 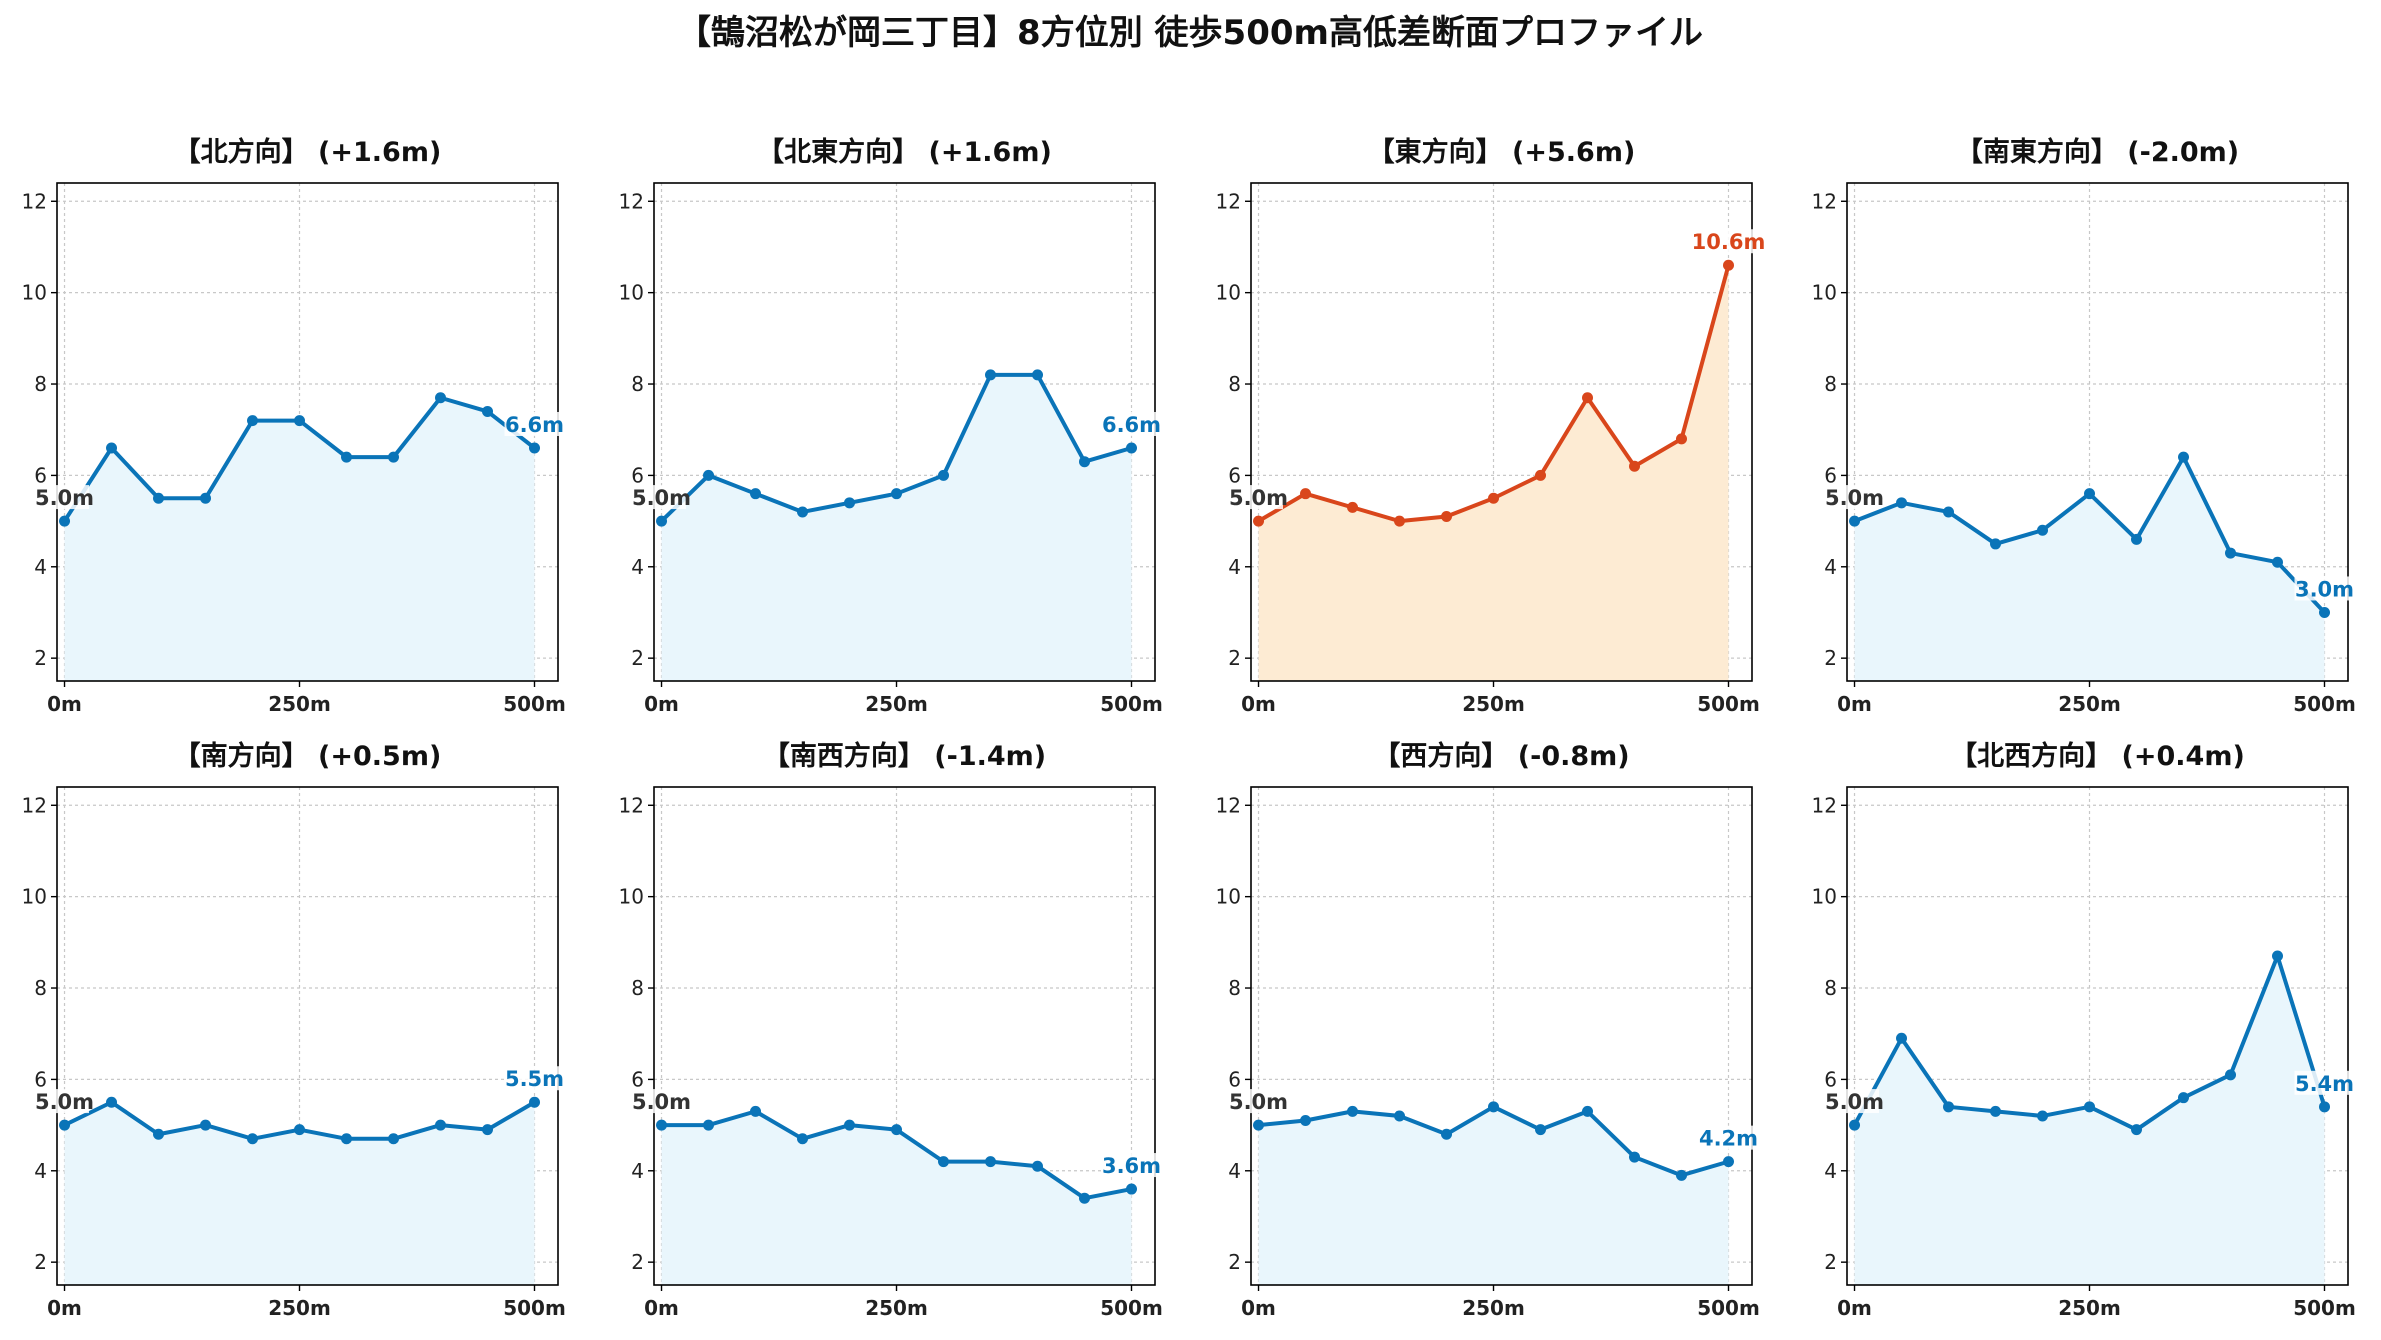 What do you see at coordinates (2084, 426) in the screenshot?
I see `panel-3: 【南東方向】 (-2.0m) 2 4 6 8 10 12 0m 250m 500m 5.0m 3.0m` at bounding box center [2084, 426].